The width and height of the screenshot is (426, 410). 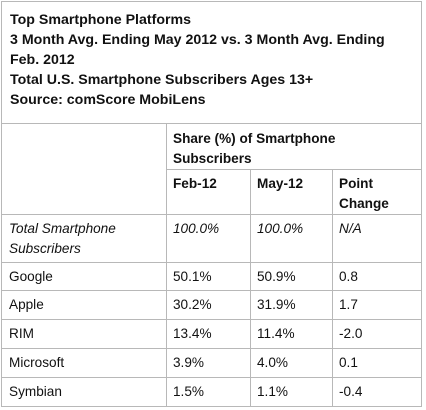 I want to click on row-label-symbian: Symbian, so click(x=35, y=391).